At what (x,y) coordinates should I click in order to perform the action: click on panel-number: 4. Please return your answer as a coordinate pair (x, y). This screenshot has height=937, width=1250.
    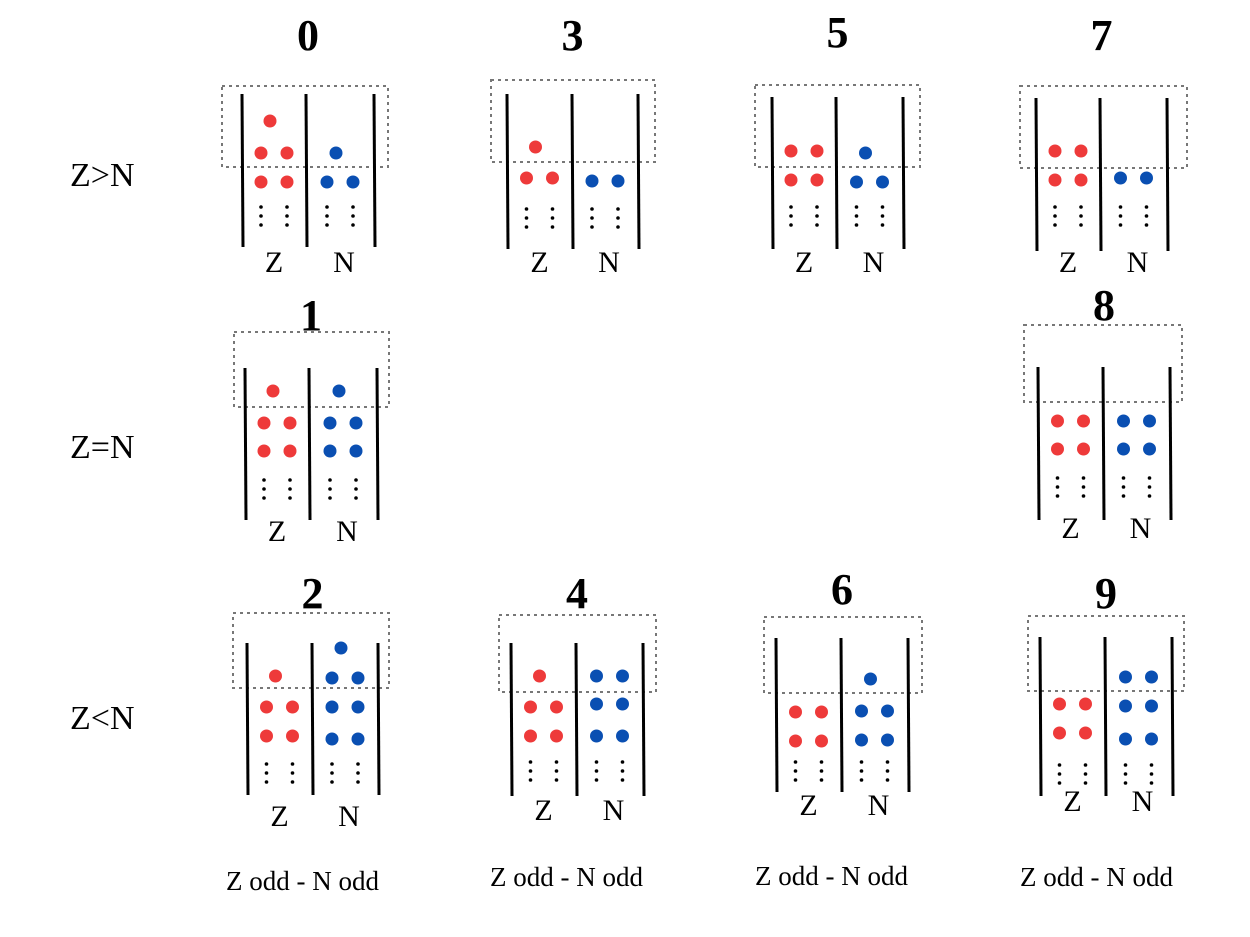
    Looking at the image, I should click on (577, 593).